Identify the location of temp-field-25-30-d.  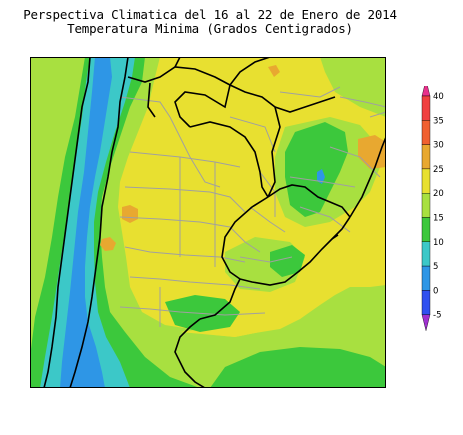
(274, 71).